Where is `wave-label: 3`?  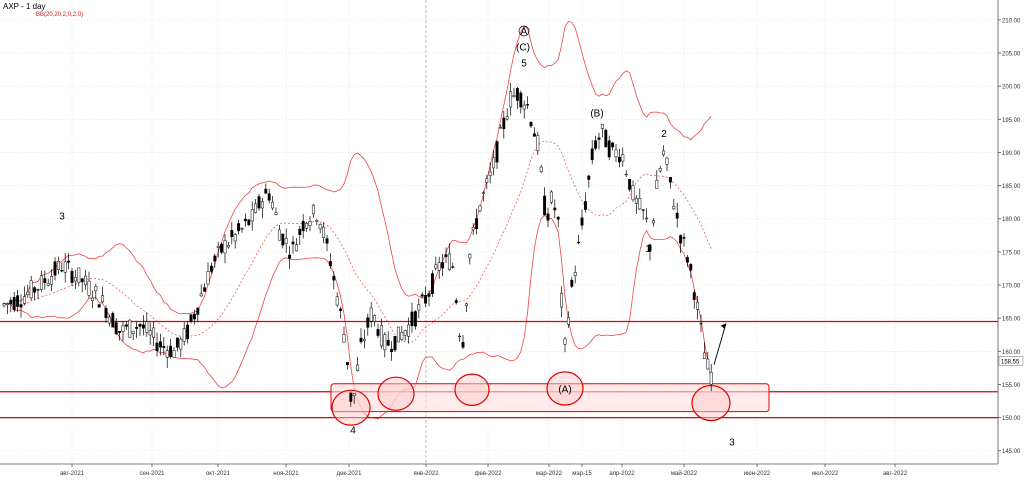 wave-label: 3 is located at coordinates (732, 442).